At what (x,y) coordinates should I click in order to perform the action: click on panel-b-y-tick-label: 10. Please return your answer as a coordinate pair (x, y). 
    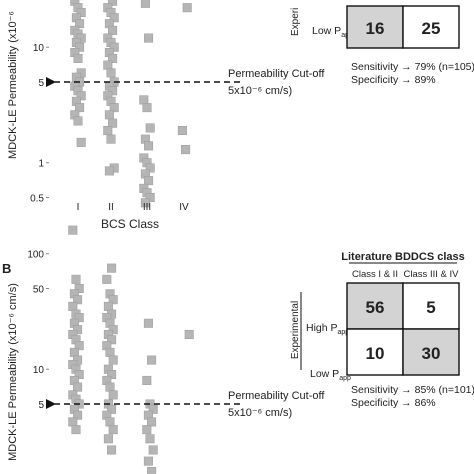
    Looking at the image, I should click on (39, 370).